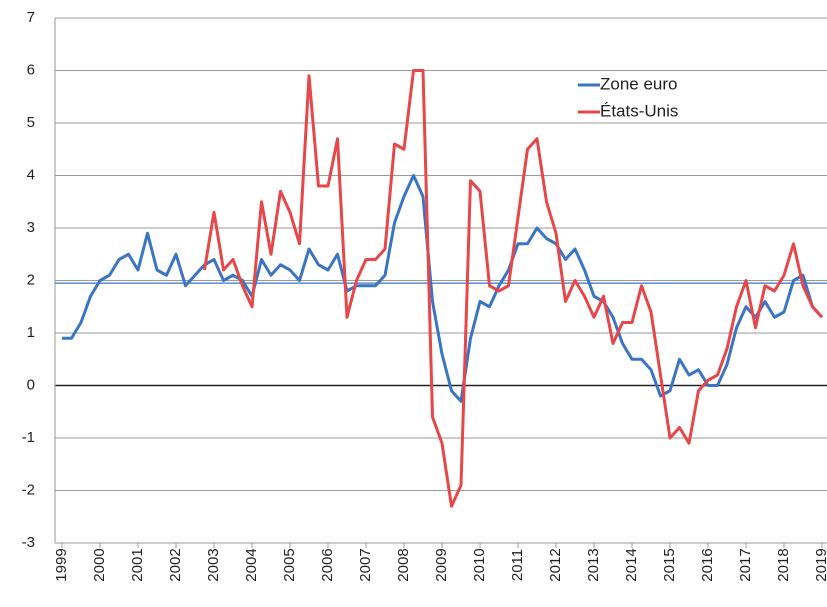  Describe the element at coordinates (31, 279) in the screenshot. I see `y-tick-label: 2` at that location.